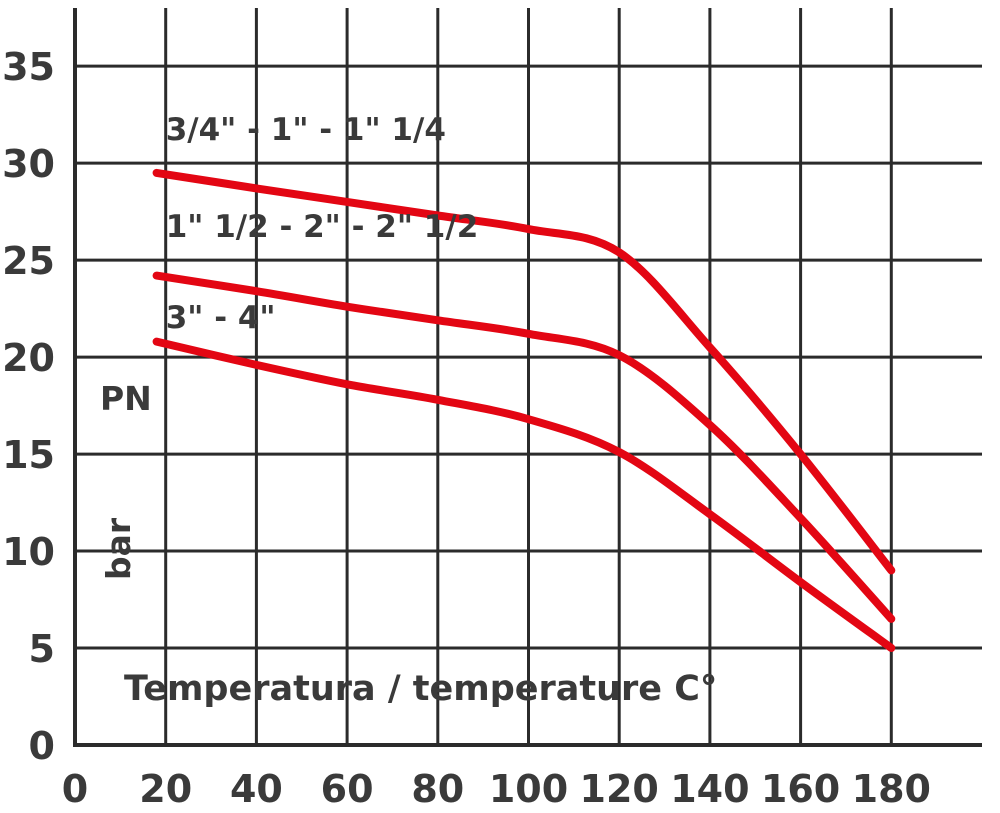  What do you see at coordinates (28, 552) in the screenshot?
I see `y-tick-label-10: 10` at bounding box center [28, 552].